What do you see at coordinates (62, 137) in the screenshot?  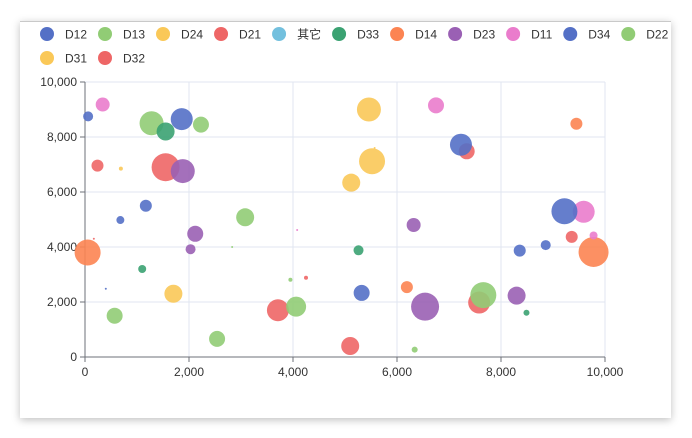 I see `y-tick-label: 8,000` at bounding box center [62, 137].